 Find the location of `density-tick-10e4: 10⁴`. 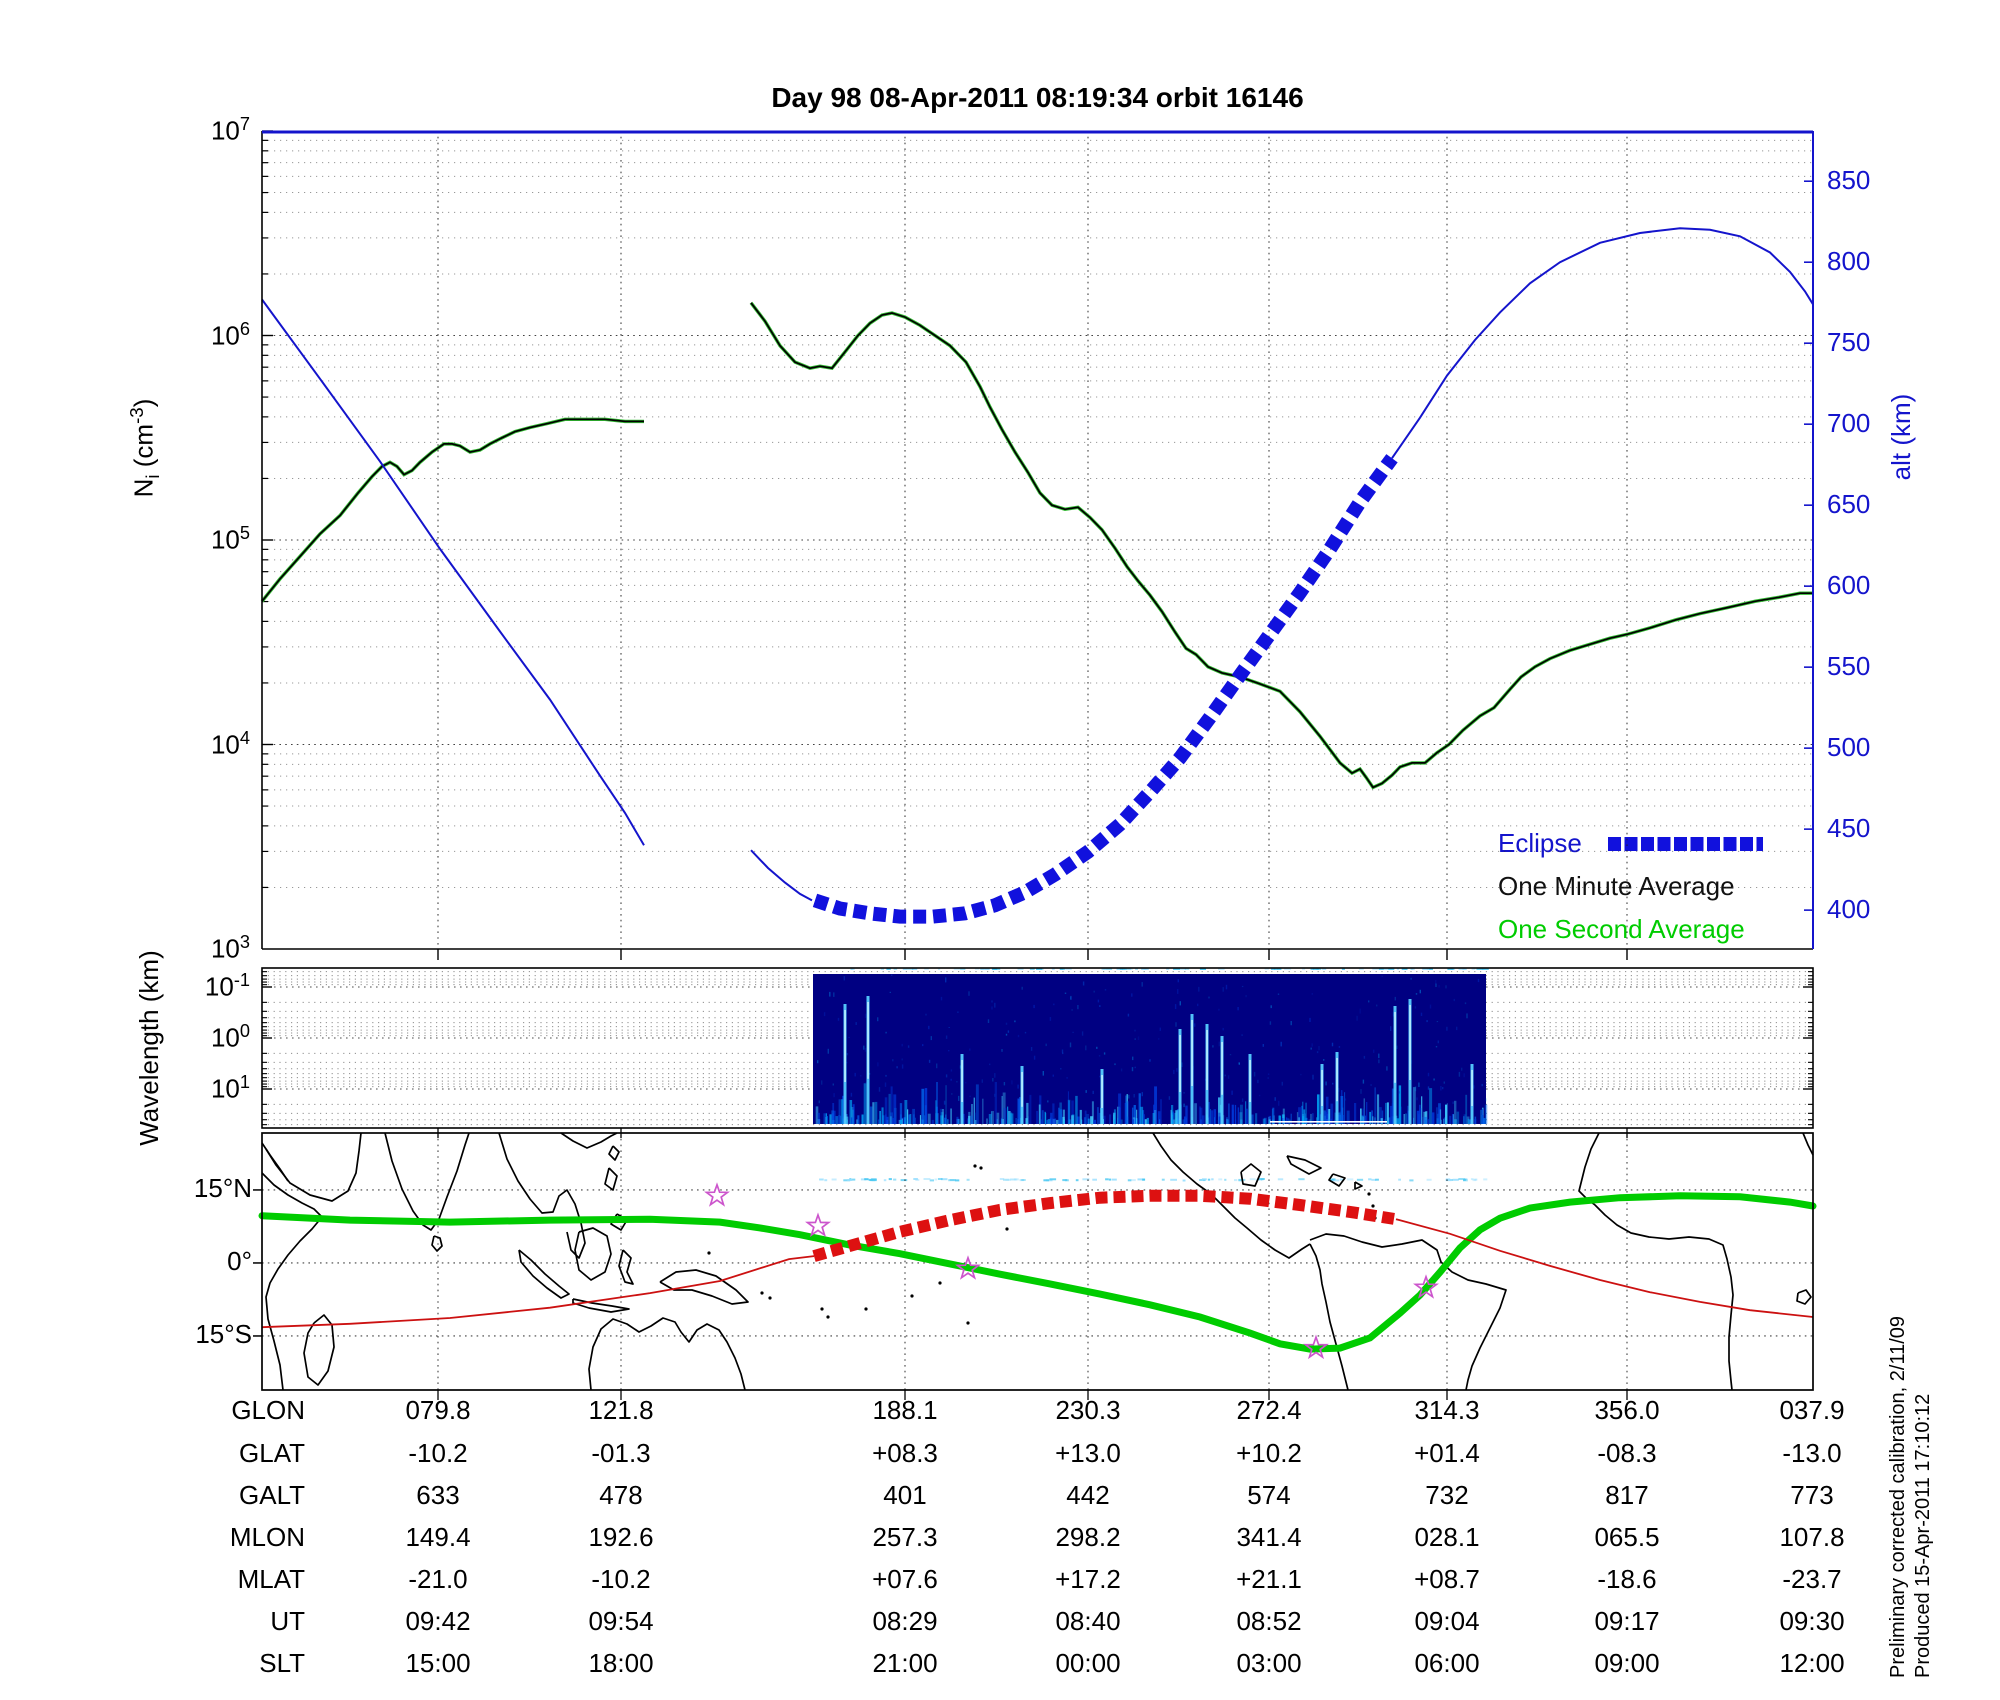

density-tick-10e4: 10⁴ is located at coordinates (230, 743).